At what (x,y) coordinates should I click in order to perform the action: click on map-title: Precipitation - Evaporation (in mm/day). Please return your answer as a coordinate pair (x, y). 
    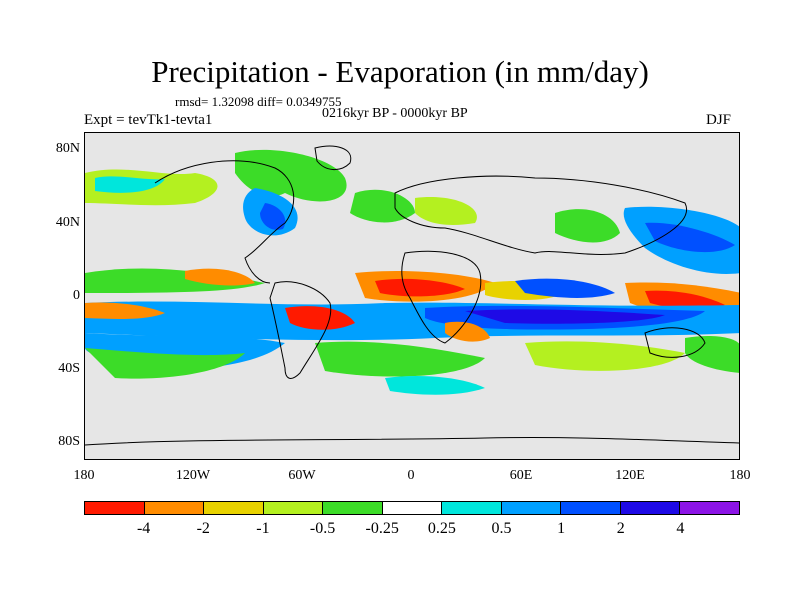
    Looking at the image, I should click on (400, 71).